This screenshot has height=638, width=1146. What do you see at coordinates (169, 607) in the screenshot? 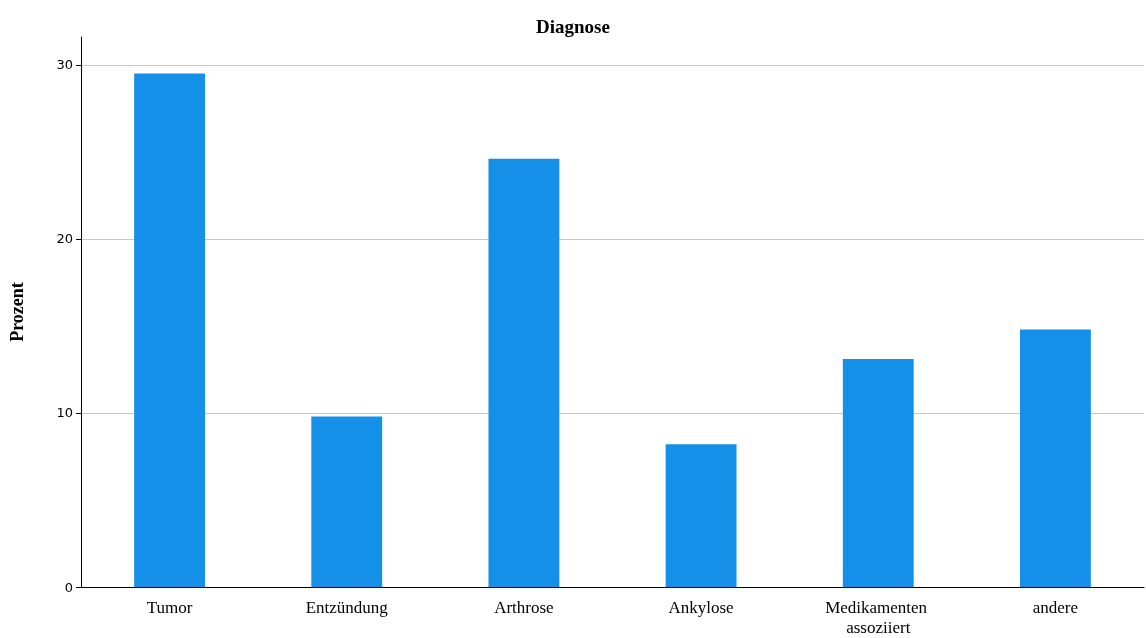
I see `x-tick-label: Tumor` at bounding box center [169, 607].